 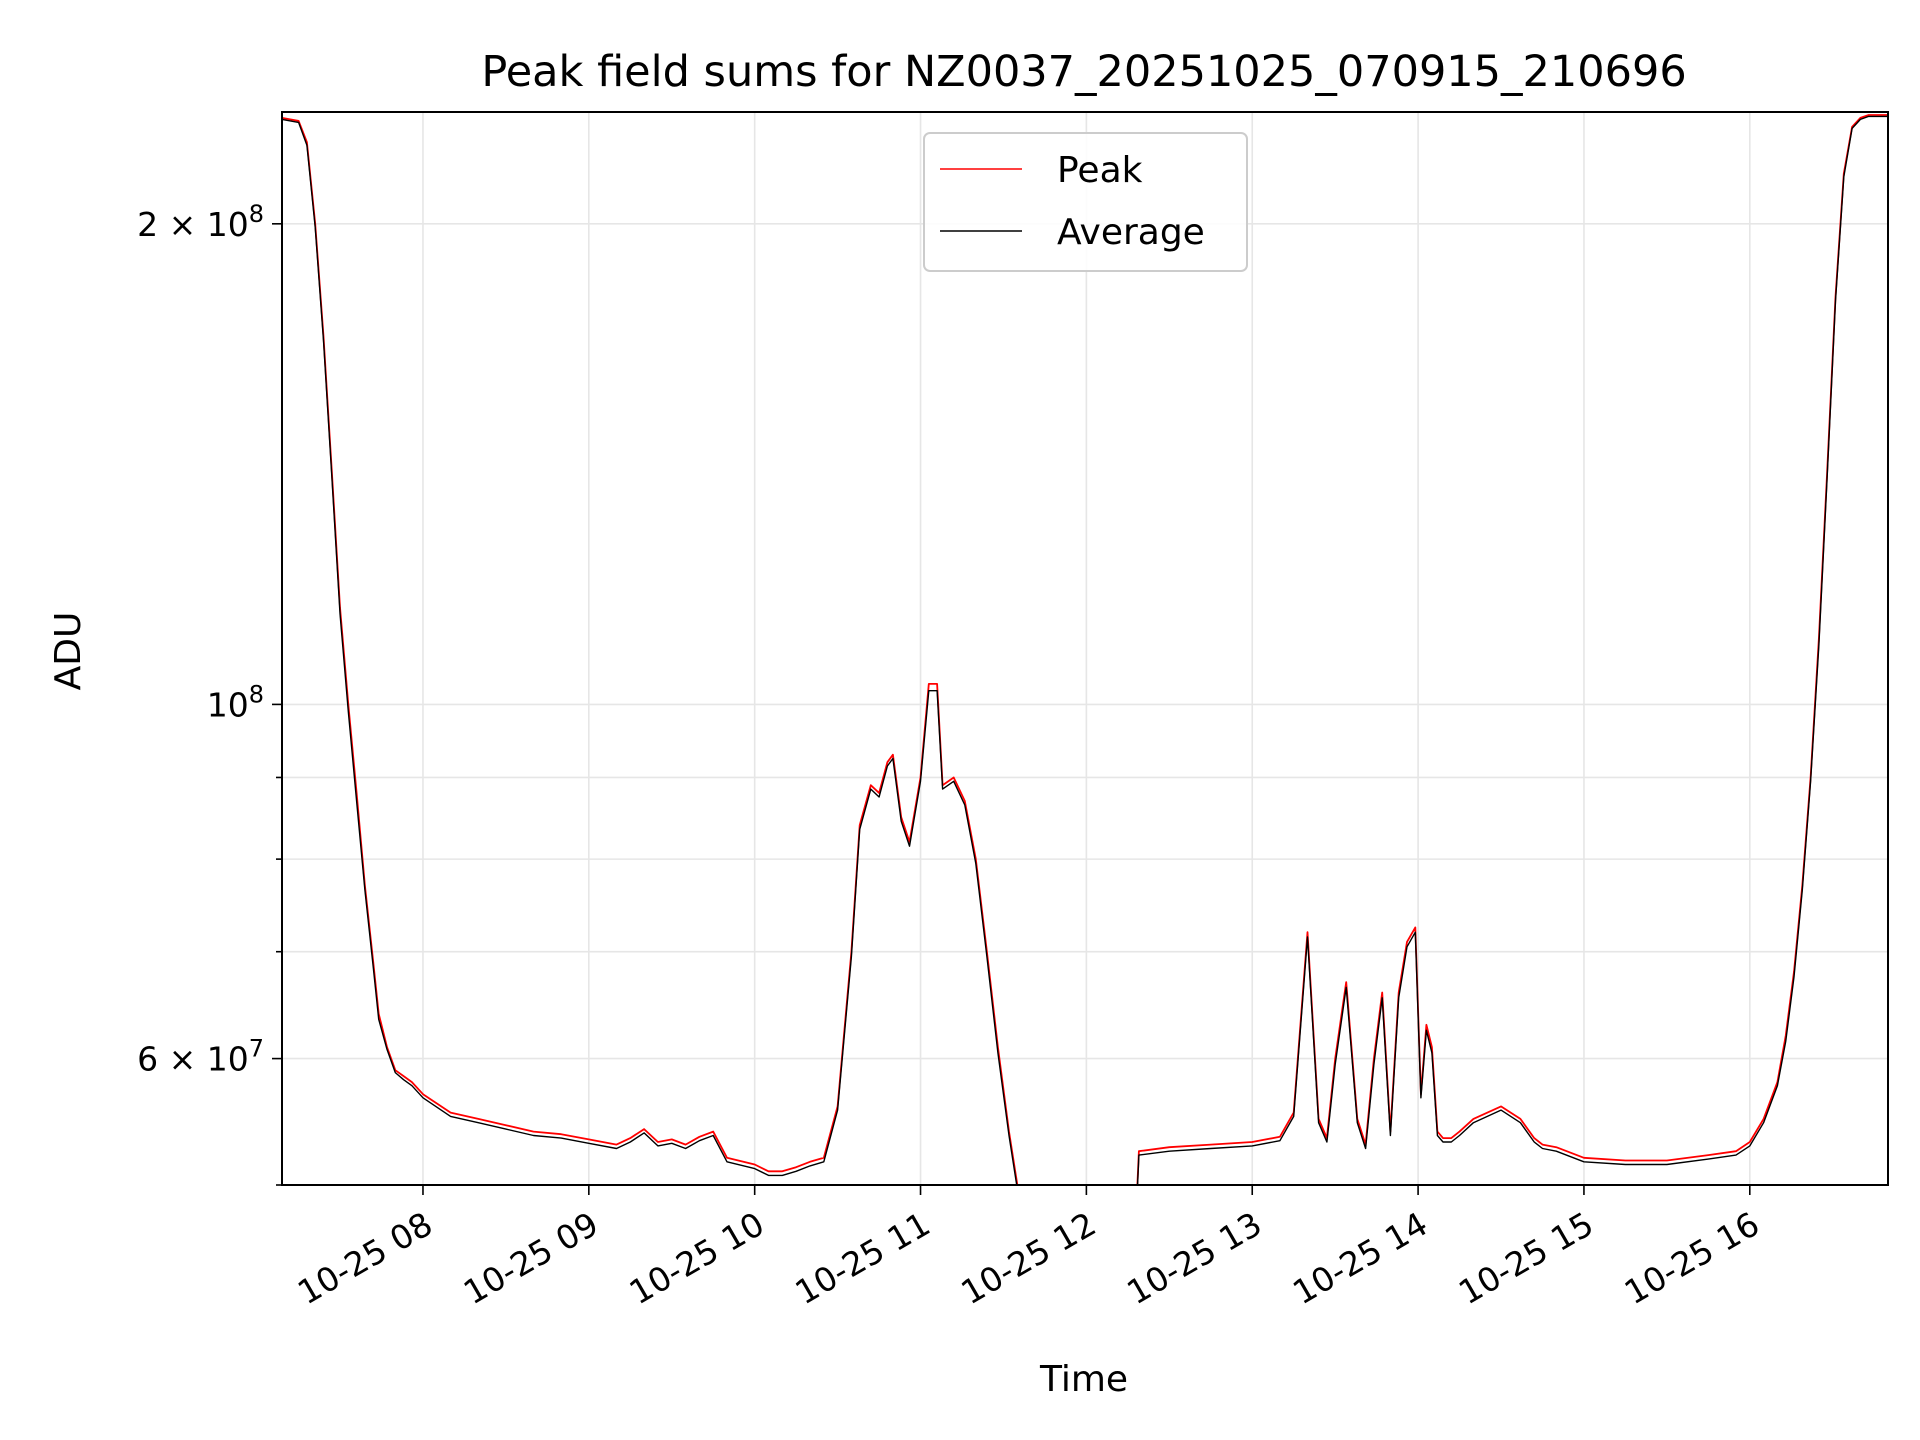 I want to click on y-tick-mantissa: 6 × 10, so click(x=193, y=1059).